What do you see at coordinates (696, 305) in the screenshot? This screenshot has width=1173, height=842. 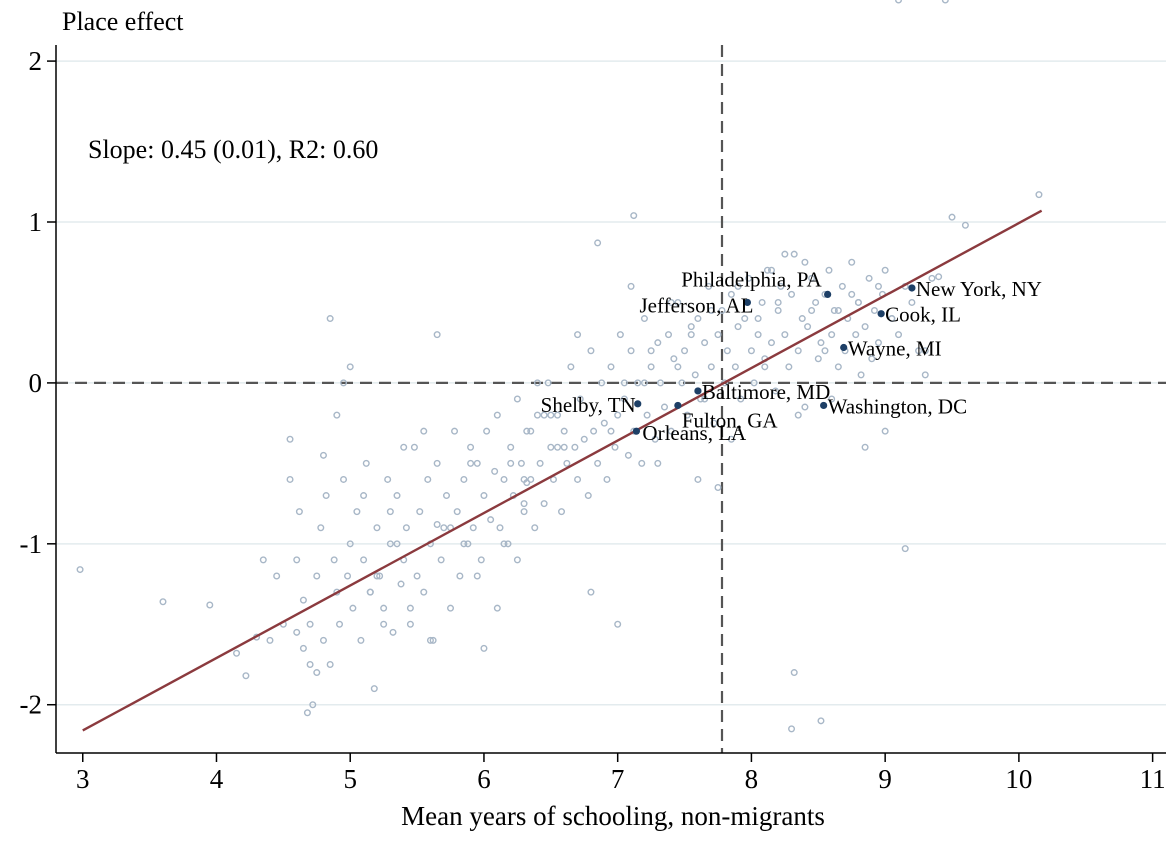 I see `point-label: Jefferson, AL` at bounding box center [696, 305].